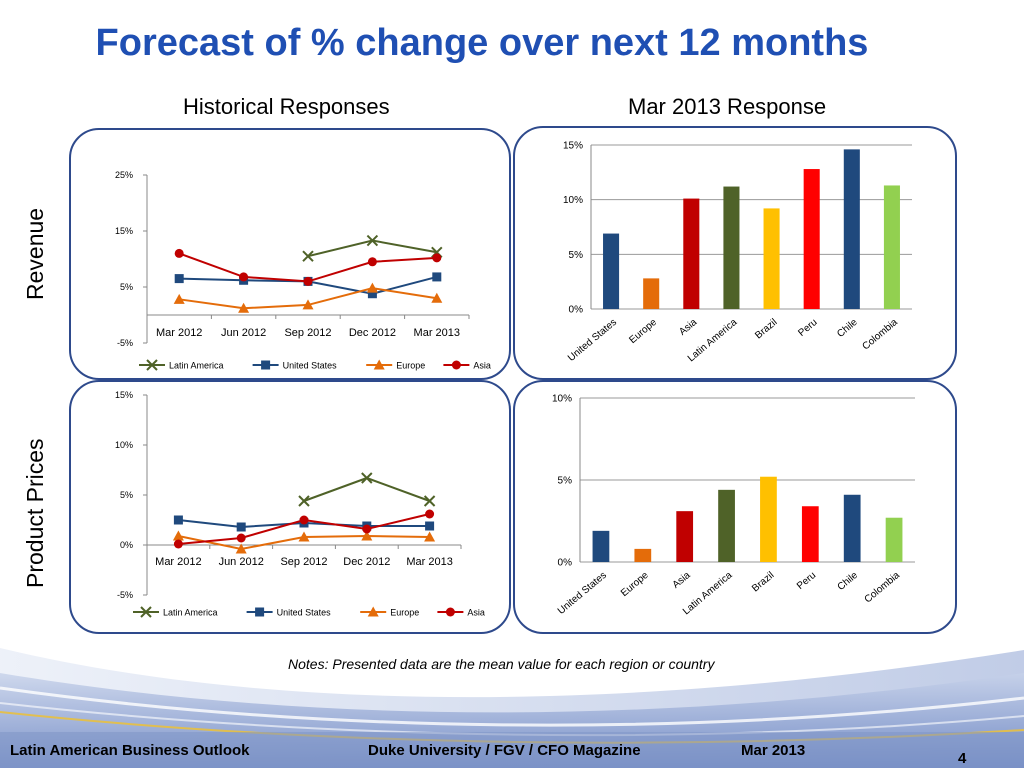  What do you see at coordinates (891, 247) in the screenshot?
I see `revenue-current-bar-colombia` at bounding box center [891, 247].